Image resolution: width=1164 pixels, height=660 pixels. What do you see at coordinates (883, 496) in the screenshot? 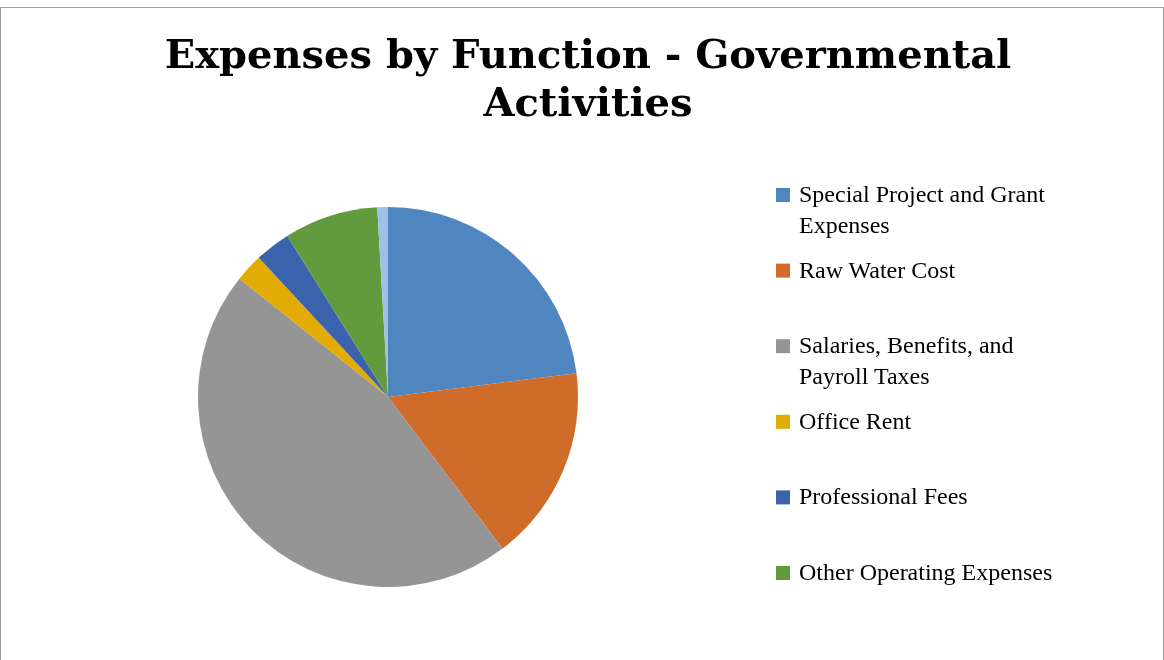
I see `legend-label: Professional Fees` at bounding box center [883, 496].